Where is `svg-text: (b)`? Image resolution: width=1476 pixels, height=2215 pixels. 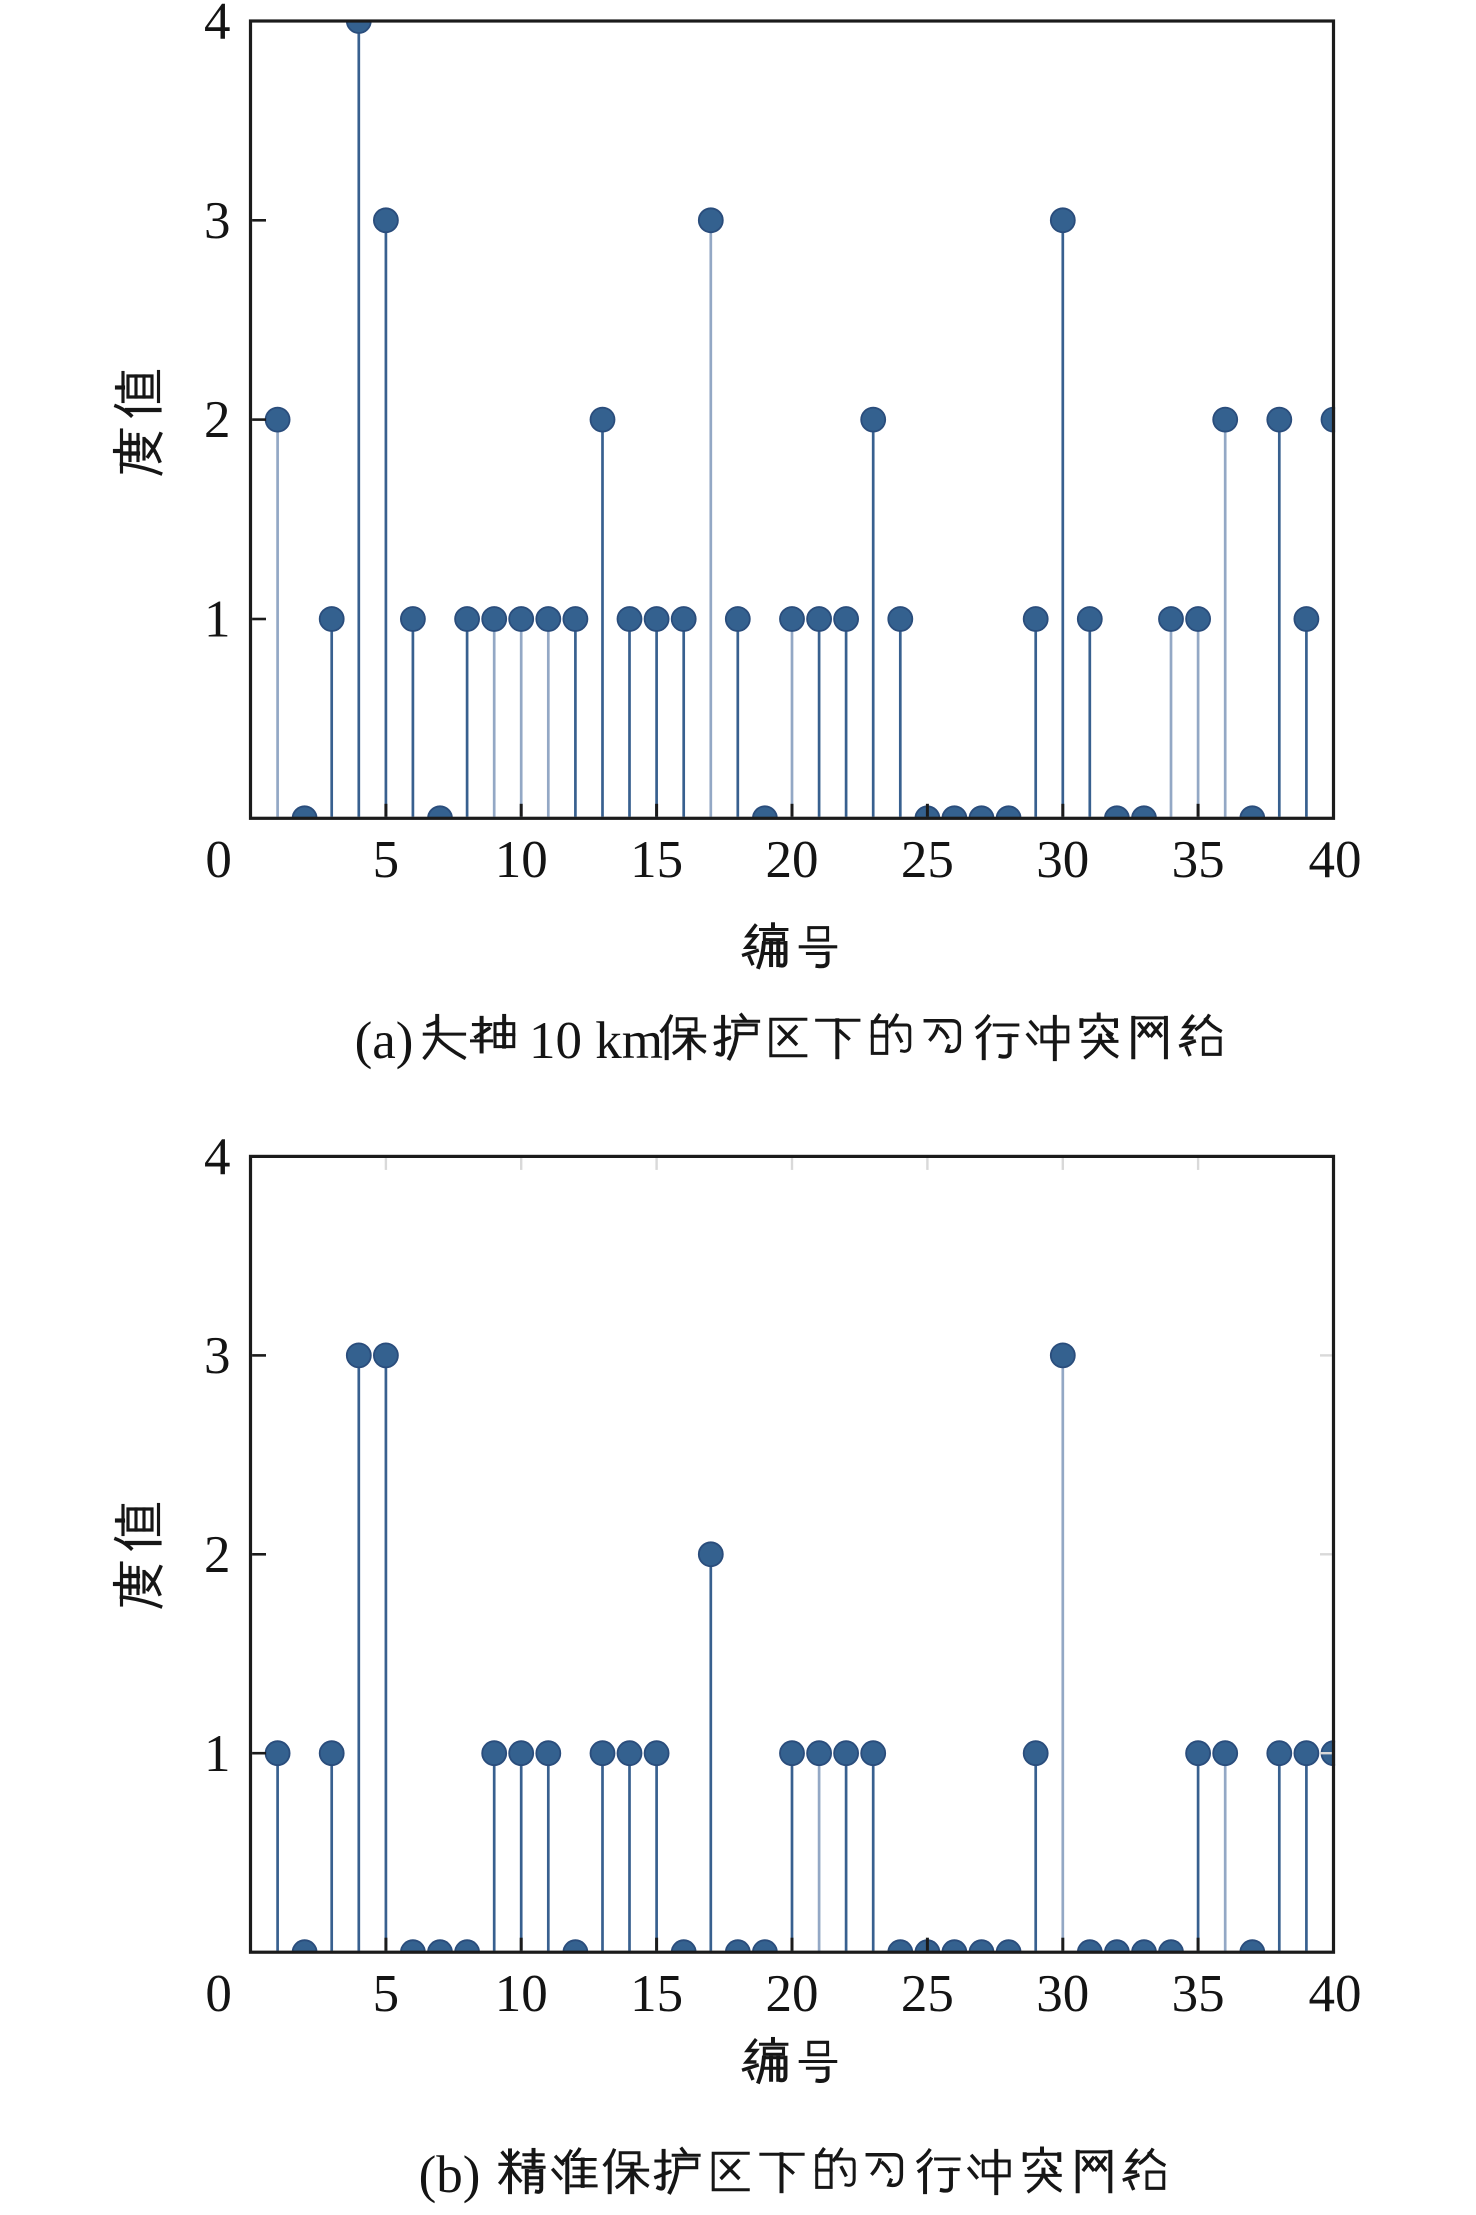 svg-text: (b) is located at coordinates (450, 2175).